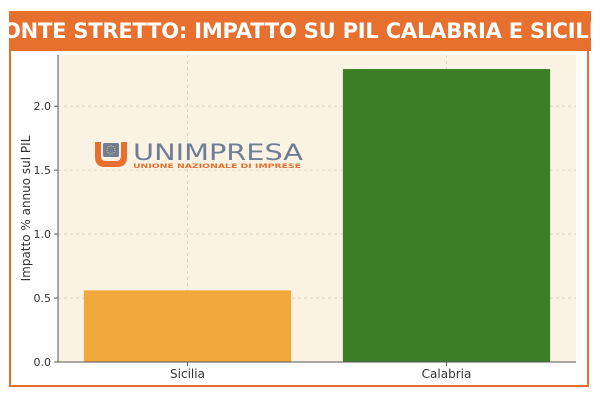  Describe the element at coordinates (111, 154) in the screenshot. I see `logo-mark-icon` at that location.